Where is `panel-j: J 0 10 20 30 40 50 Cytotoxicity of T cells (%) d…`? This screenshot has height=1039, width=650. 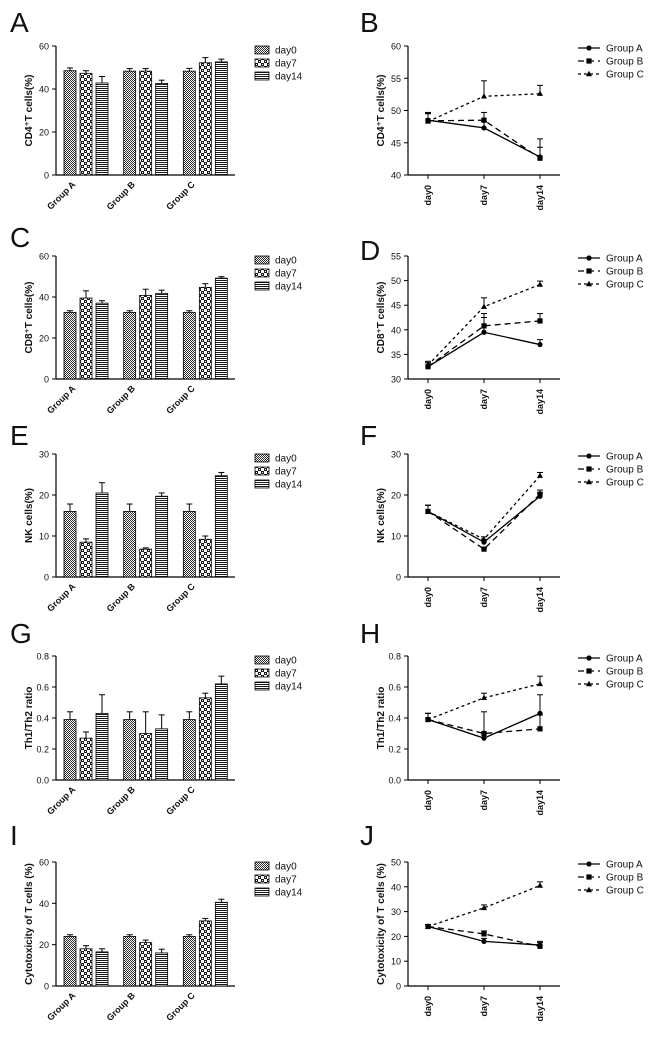 panel-j: J 0 10 20 30 40 50 Cytotoxicity of T cells (%) d… is located at coordinates (502, 921).